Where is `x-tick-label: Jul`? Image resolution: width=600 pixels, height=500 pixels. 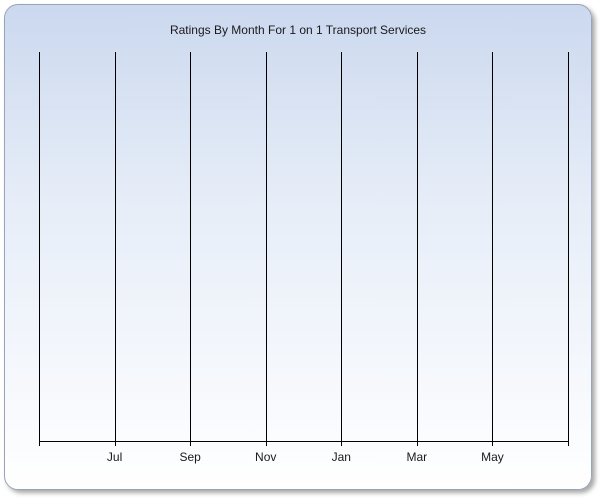
x-tick-label: Jul is located at coordinates (114, 457).